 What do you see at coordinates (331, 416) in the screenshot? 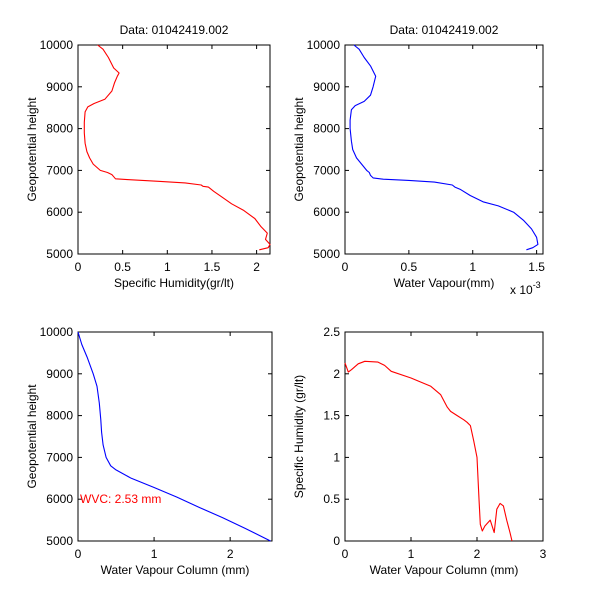
I see `y-tick-label: 1.5` at bounding box center [331, 416].